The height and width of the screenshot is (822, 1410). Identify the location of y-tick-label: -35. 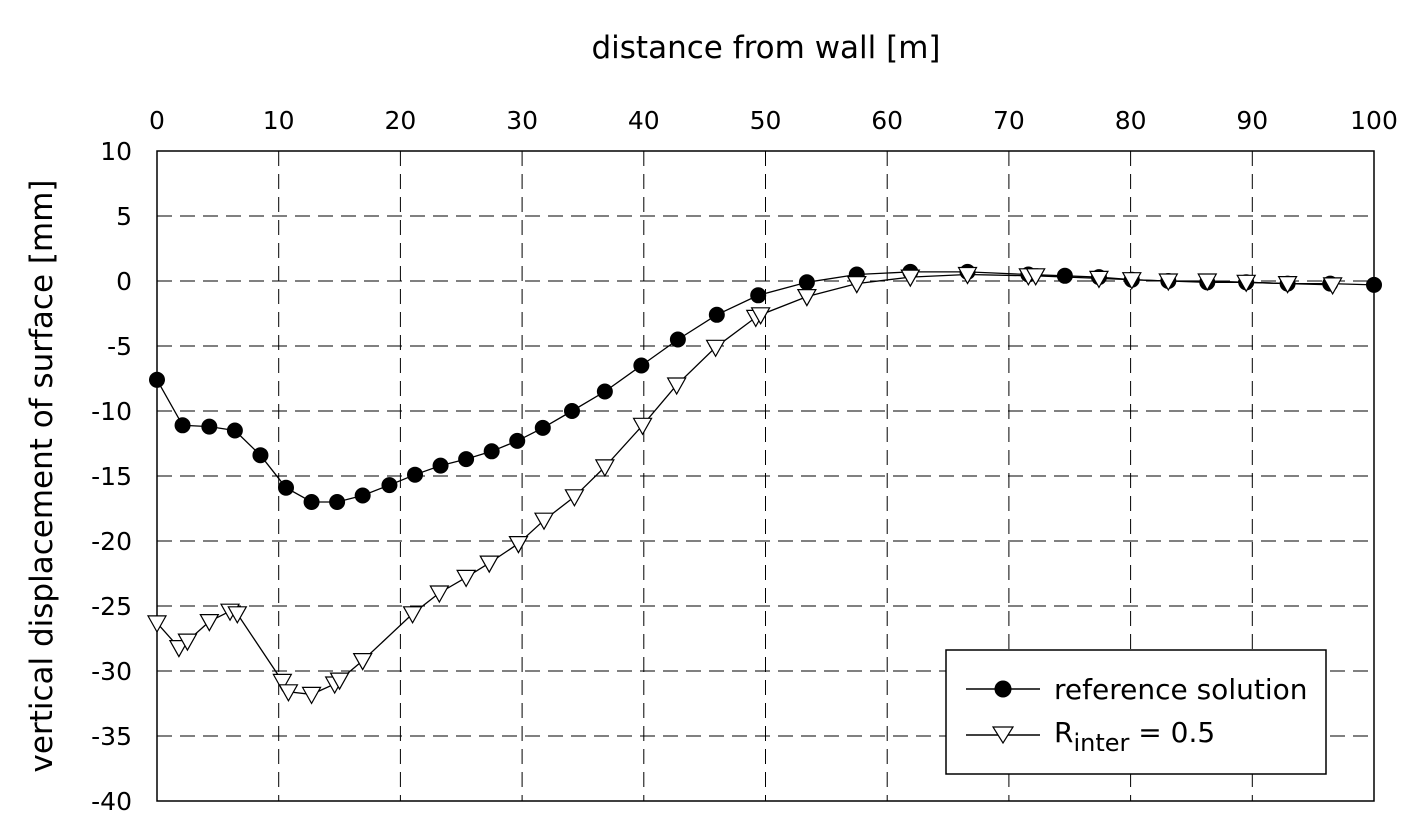
(111, 736).